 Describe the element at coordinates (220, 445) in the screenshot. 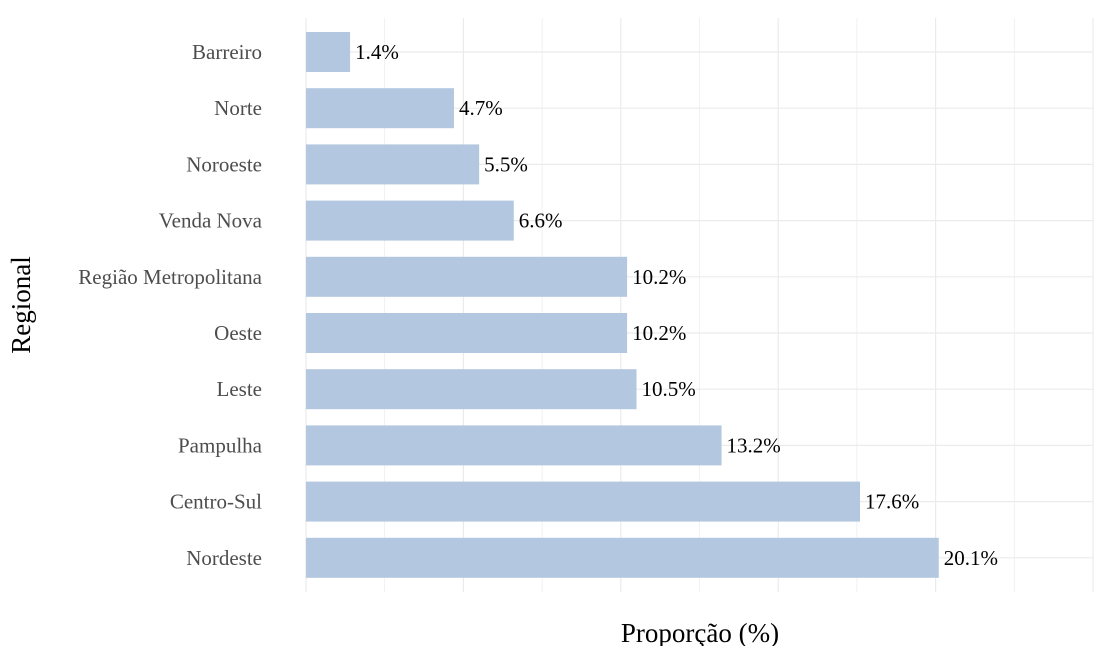

I see `y-tick-label: Pampulha` at that location.